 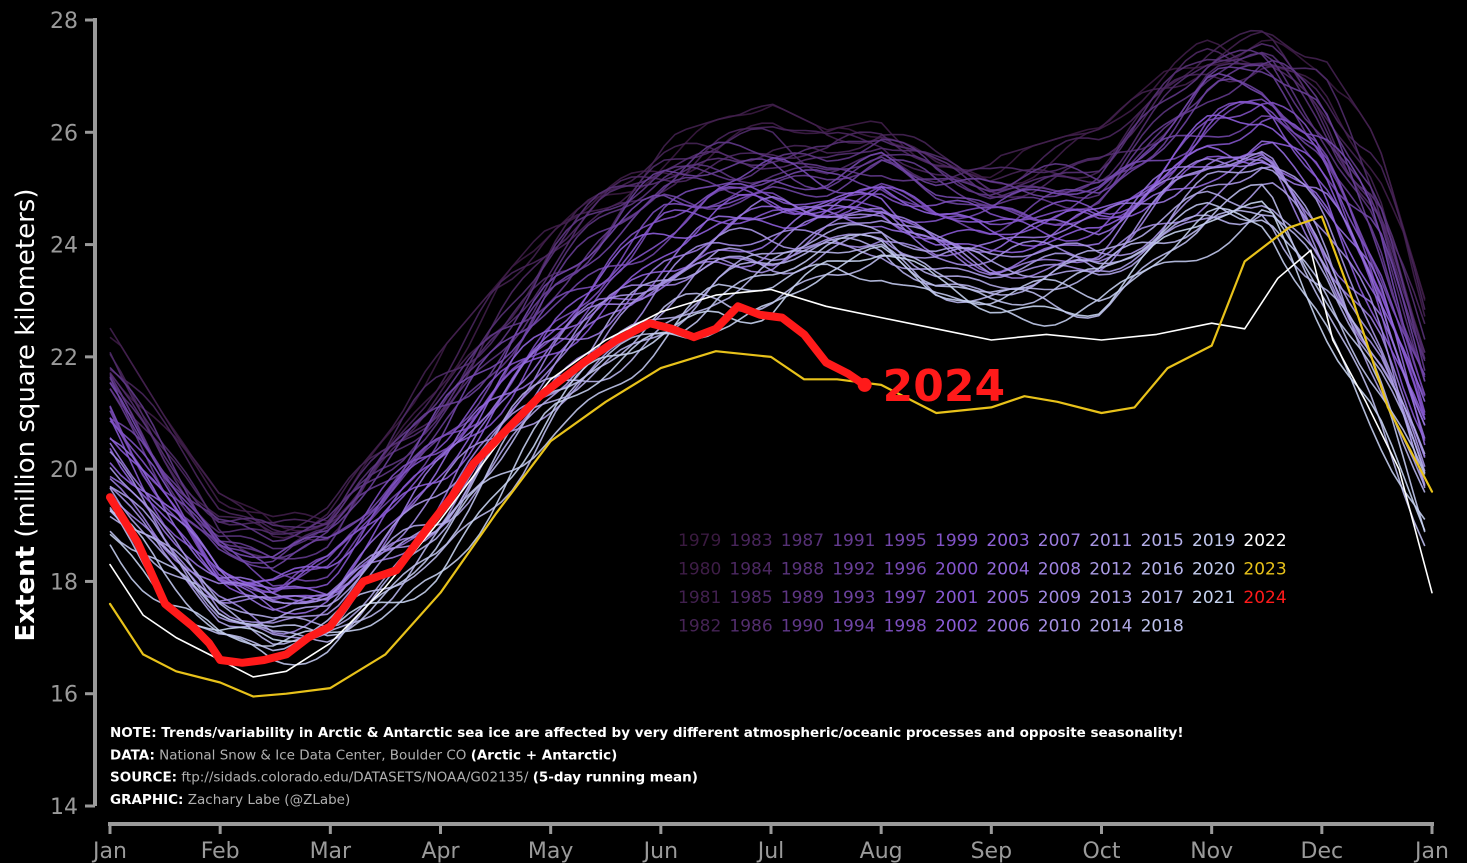 I want to click on y-tick-label-16: 16, so click(x=64, y=695).